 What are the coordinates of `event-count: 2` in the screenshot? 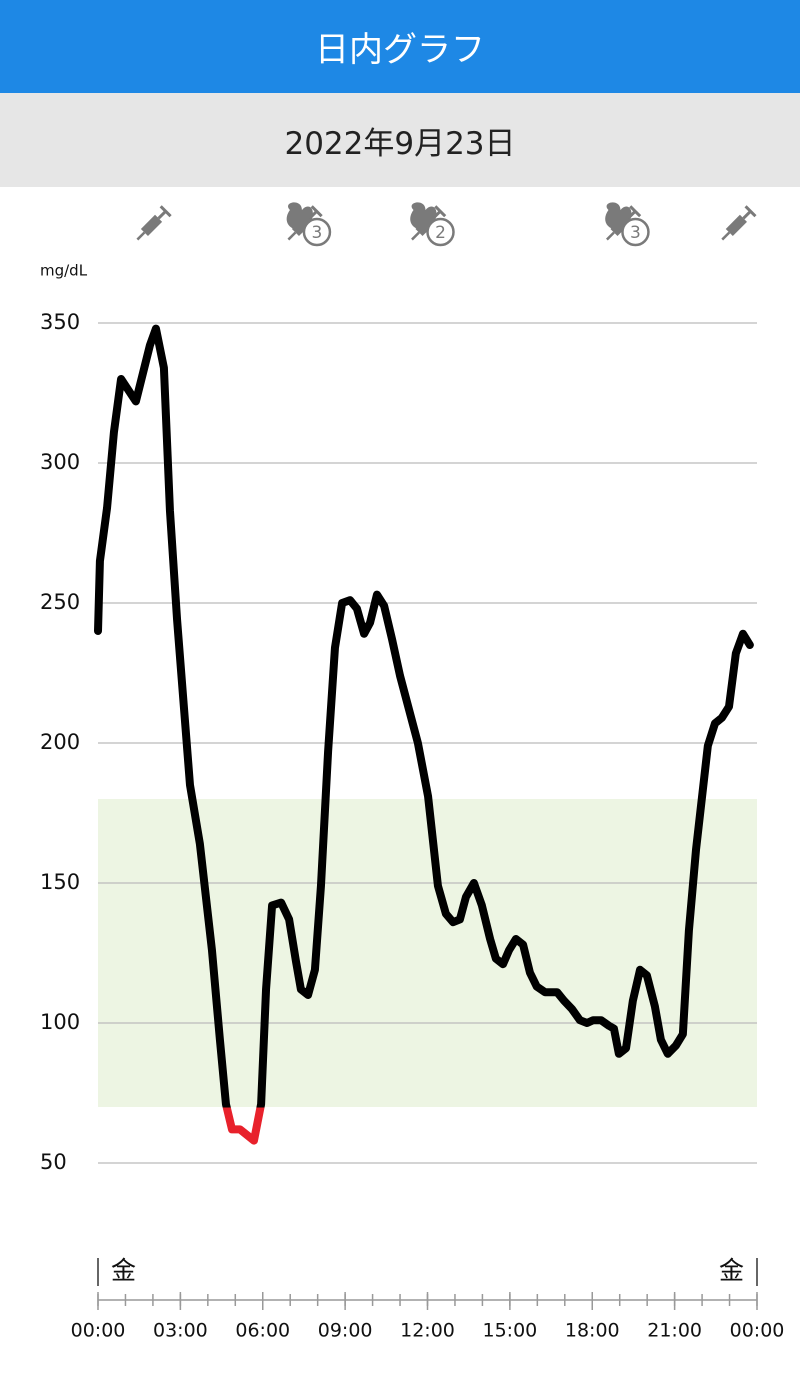 It's located at (440, 233).